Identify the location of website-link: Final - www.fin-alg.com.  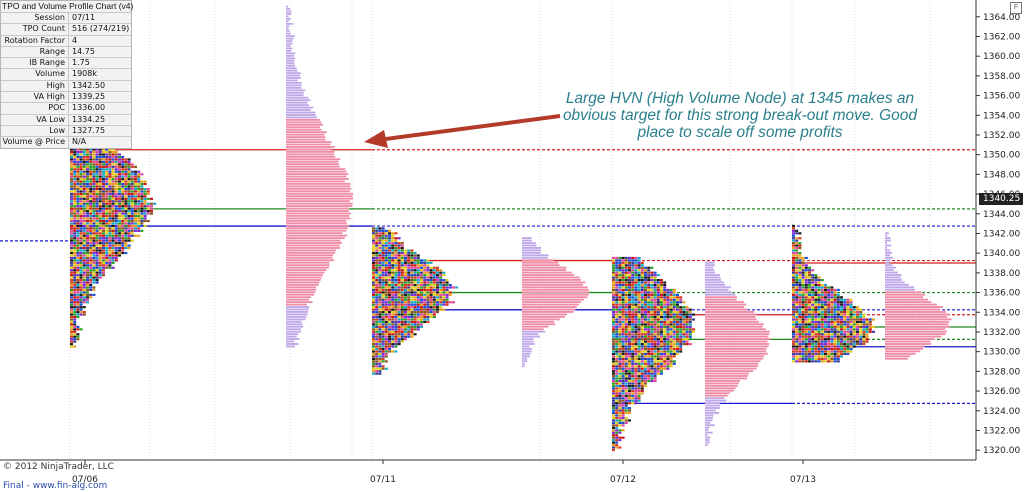
(55, 486).